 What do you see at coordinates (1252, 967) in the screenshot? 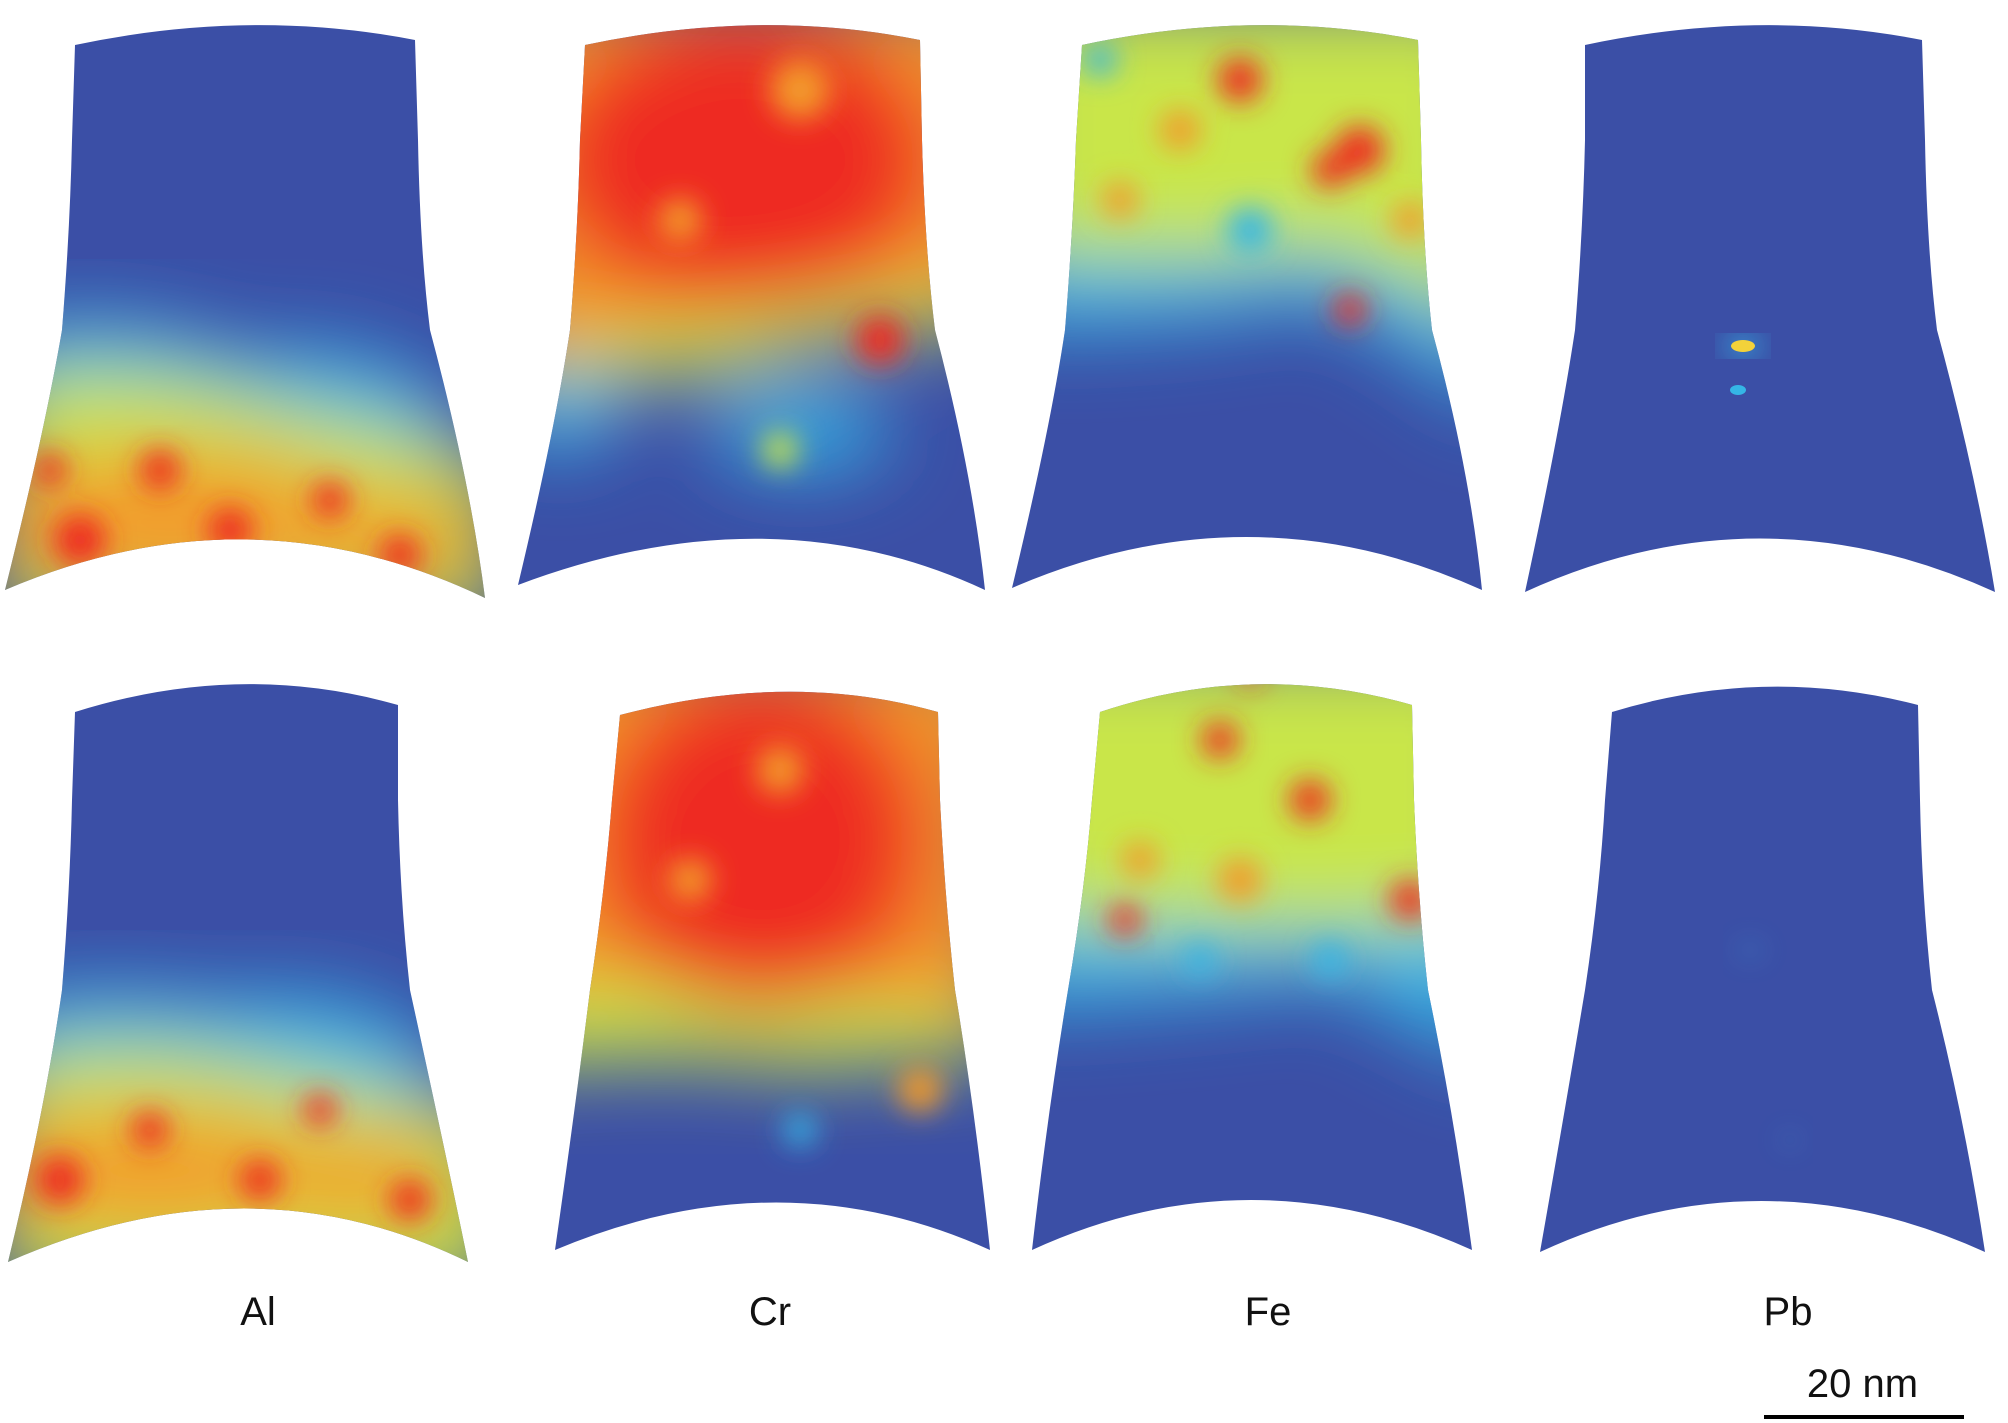
I see `tip-map-fe-bottom` at bounding box center [1252, 967].